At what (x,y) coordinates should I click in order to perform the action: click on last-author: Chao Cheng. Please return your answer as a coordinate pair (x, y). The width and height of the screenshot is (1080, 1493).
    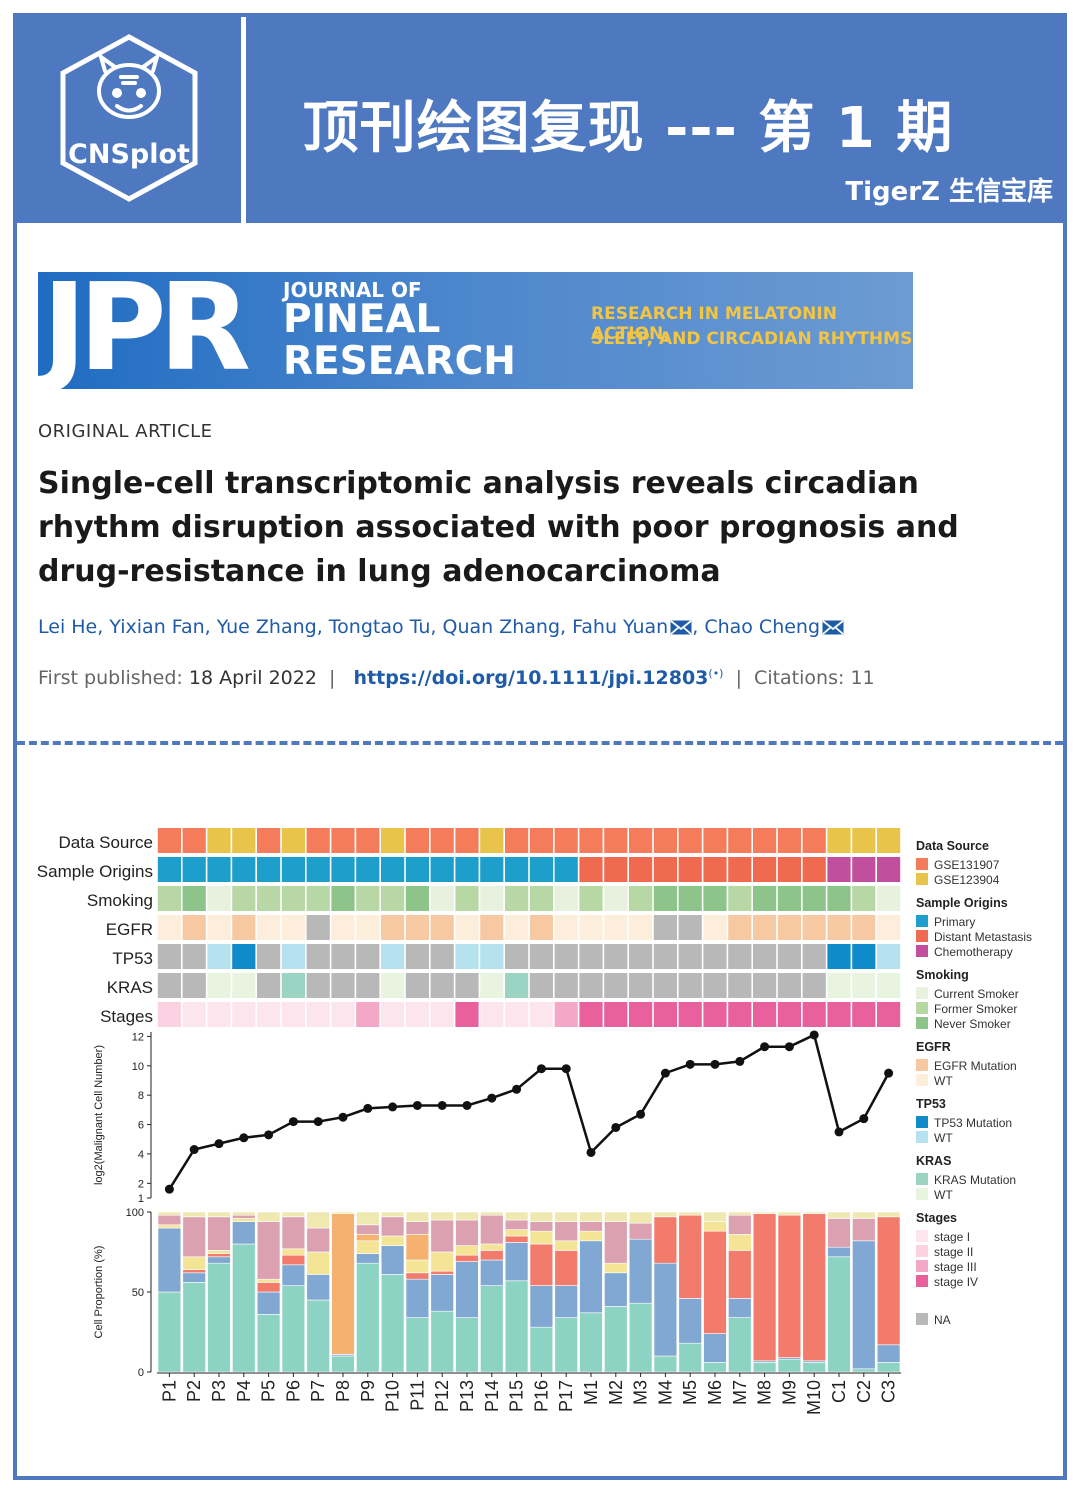
    Looking at the image, I should click on (762, 627).